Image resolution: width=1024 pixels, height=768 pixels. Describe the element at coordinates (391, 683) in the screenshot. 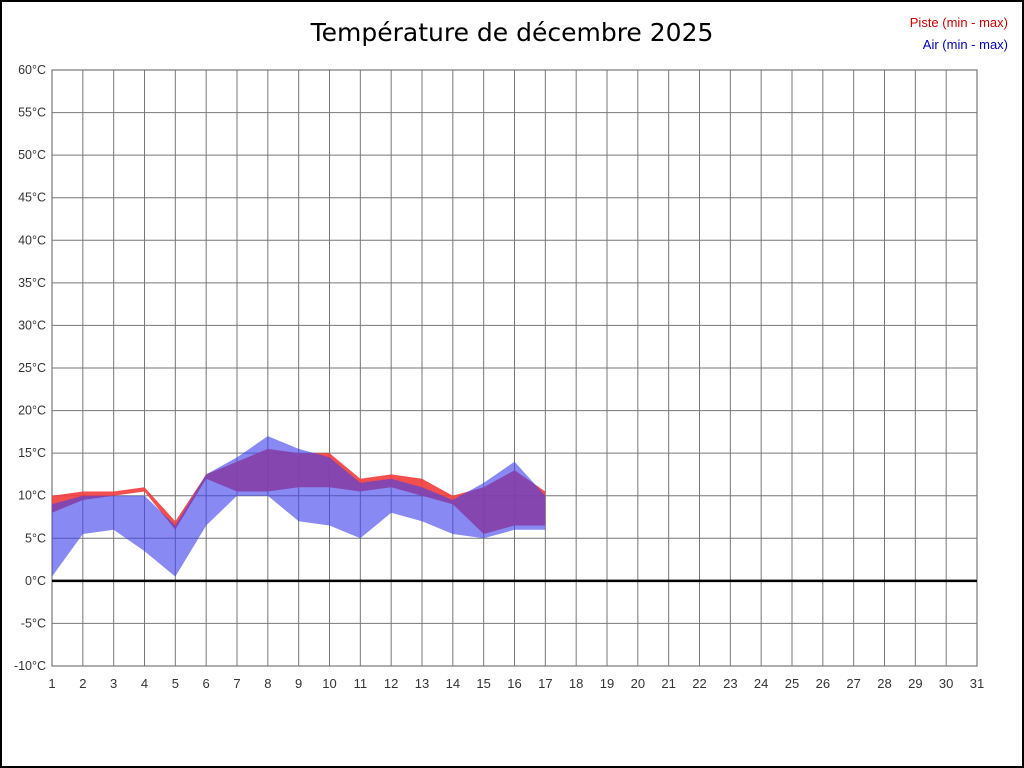

I see `x-tick-label: 12` at that location.